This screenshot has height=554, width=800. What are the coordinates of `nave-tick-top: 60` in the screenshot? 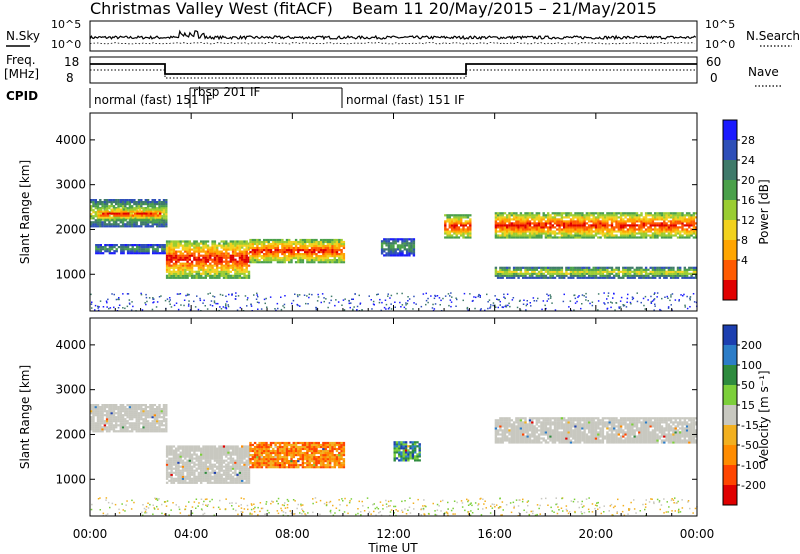 It's located at (713, 62).